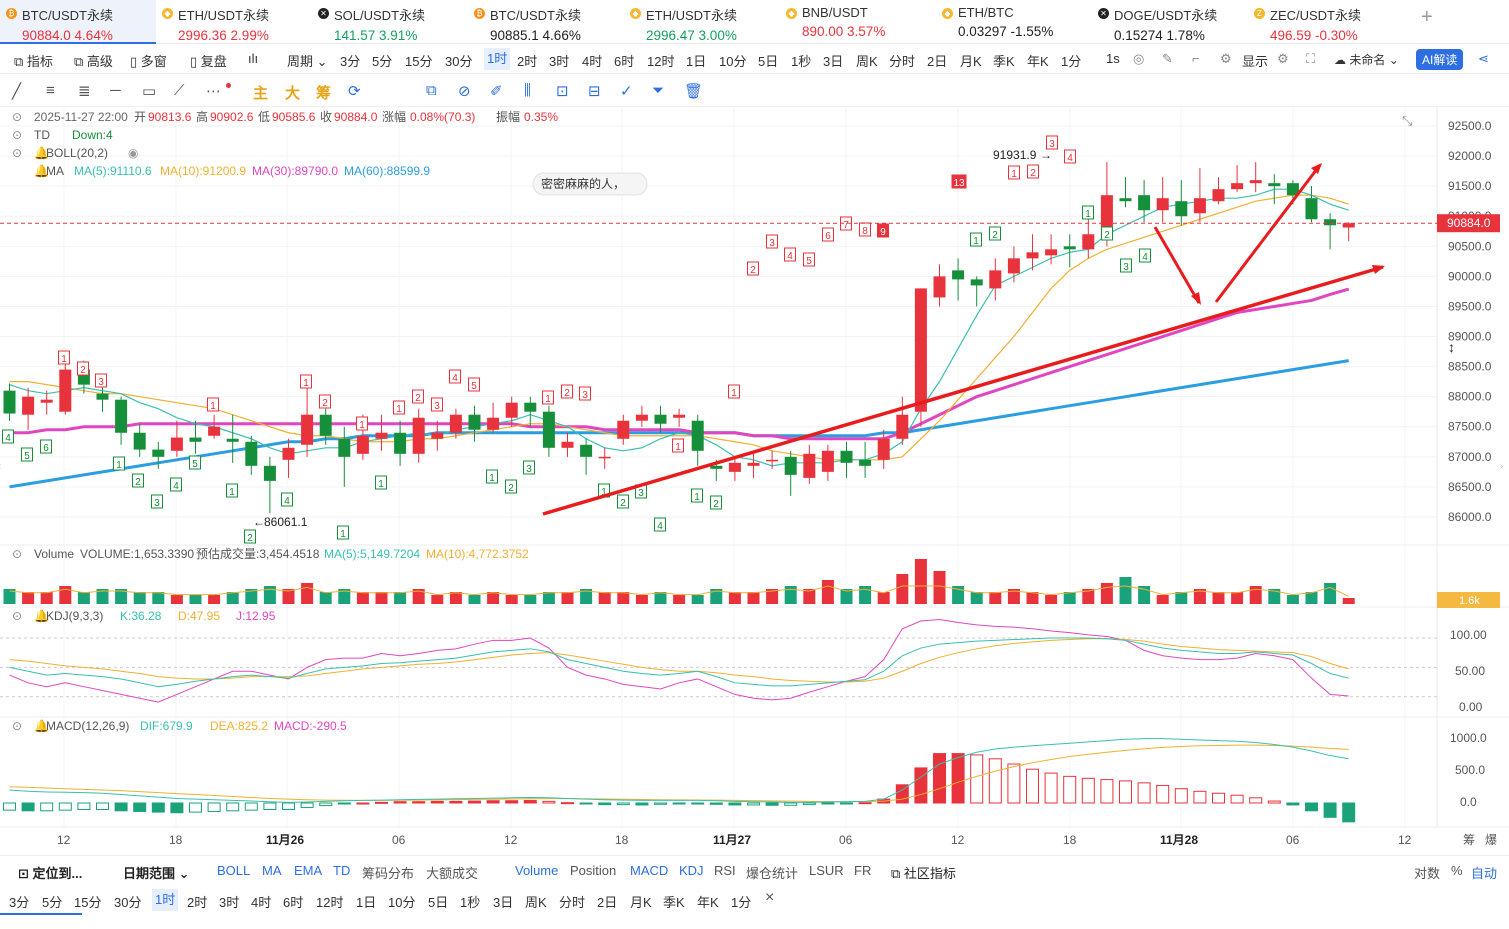 This screenshot has height=929, width=1509. Describe the element at coordinates (1226, 58) in the screenshot. I see `settings-icon: ⚙` at that location.